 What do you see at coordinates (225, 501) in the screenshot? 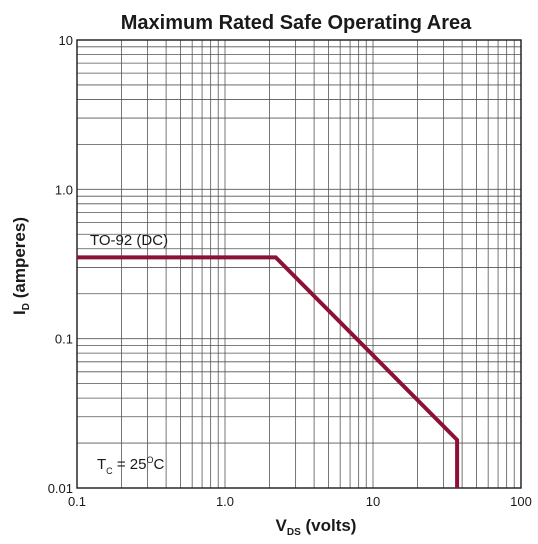
I see `x-tick-label: 1.0` at bounding box center [225, 501].